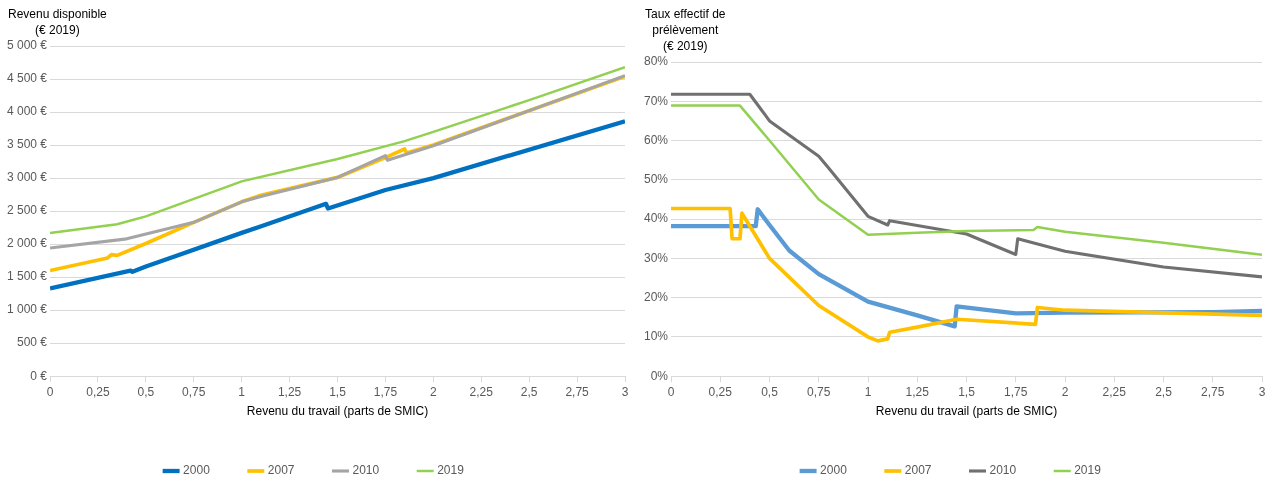 This screenshot has height=491, width=1275. What do you see at coordinates (656, 100) in the screenshot?
I see `y-tick-label: 70%` at bounding box center [656, 100].